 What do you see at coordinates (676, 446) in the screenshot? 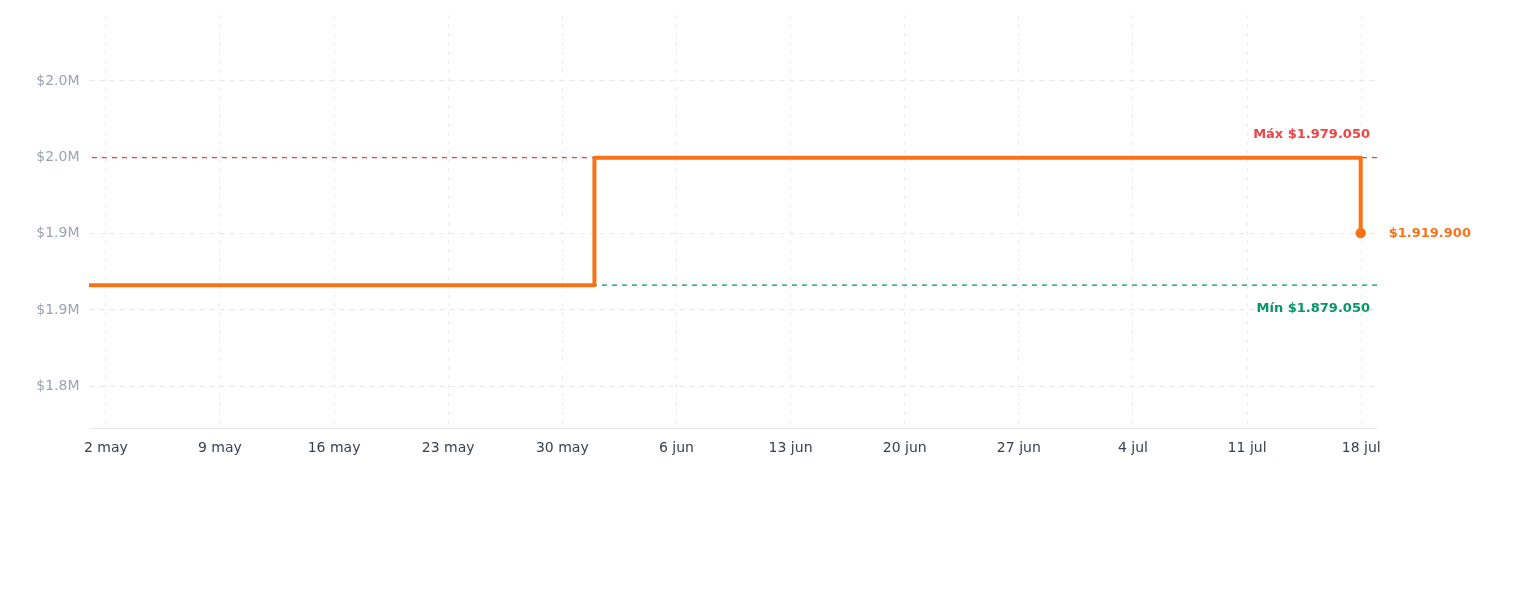
I see `x-tick-label: 6 jun` at bounding box center [676, 446].